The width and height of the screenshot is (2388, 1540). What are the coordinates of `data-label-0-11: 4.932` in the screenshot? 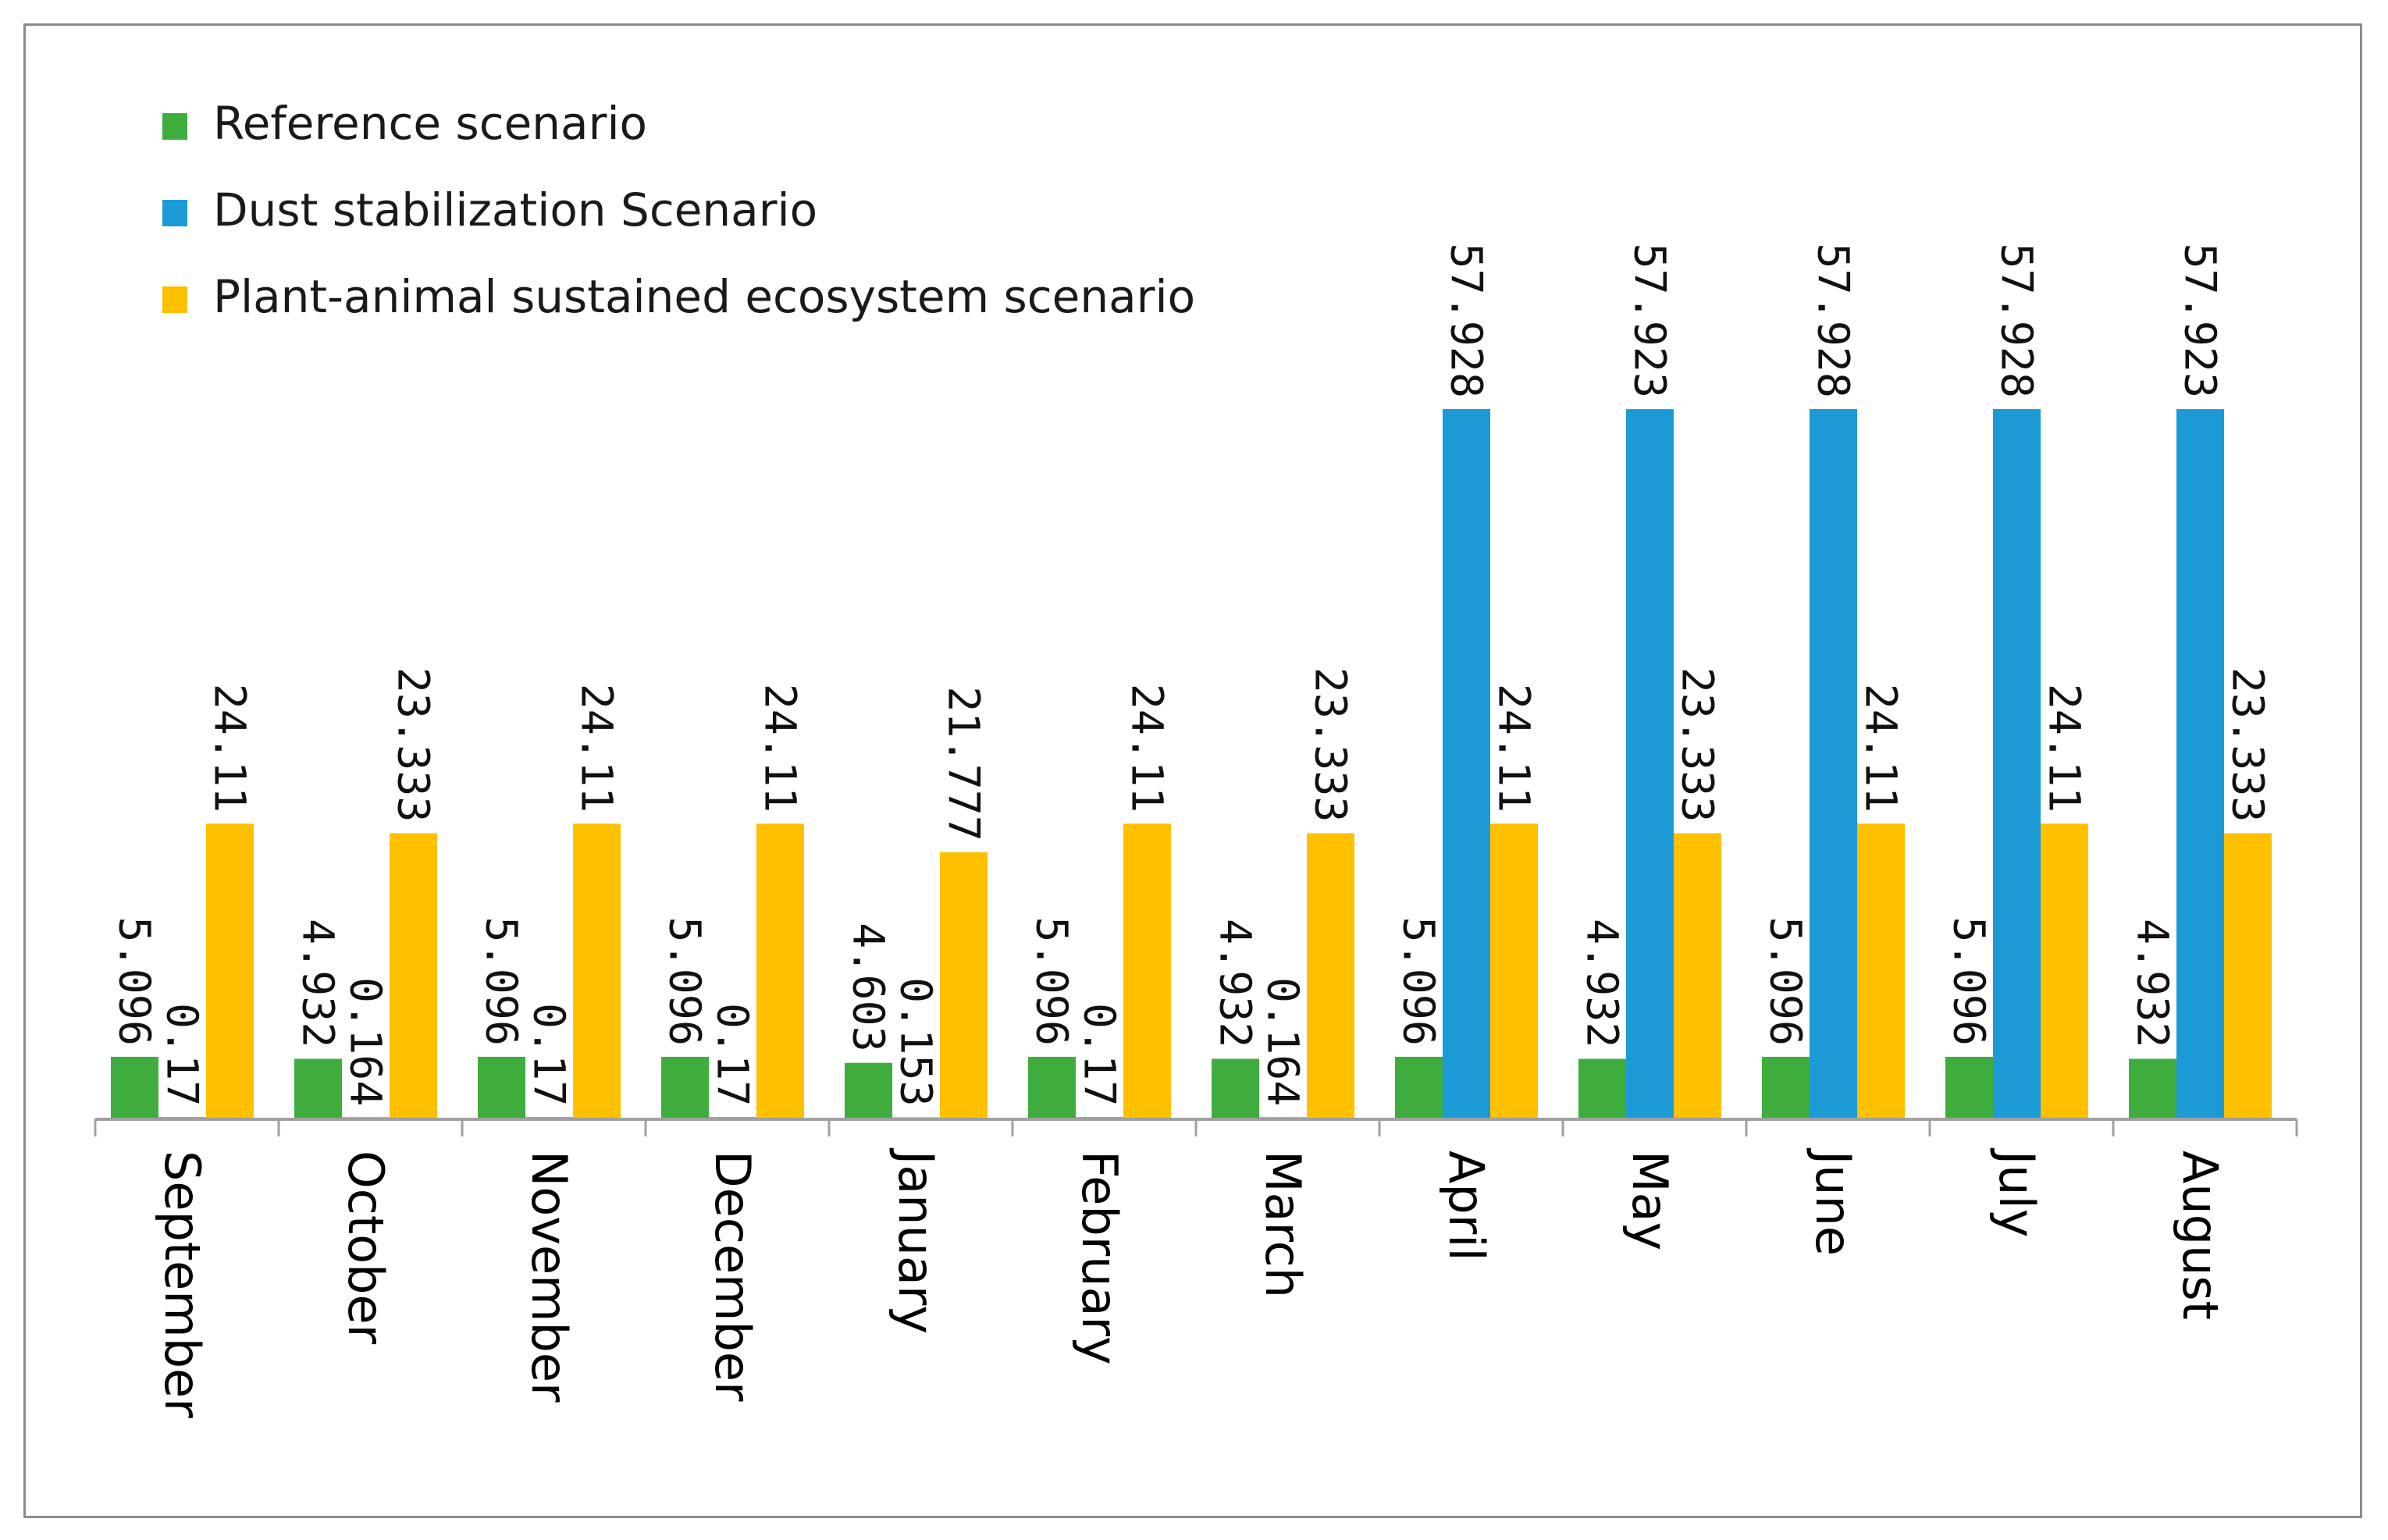 It's located at (2153, 983).